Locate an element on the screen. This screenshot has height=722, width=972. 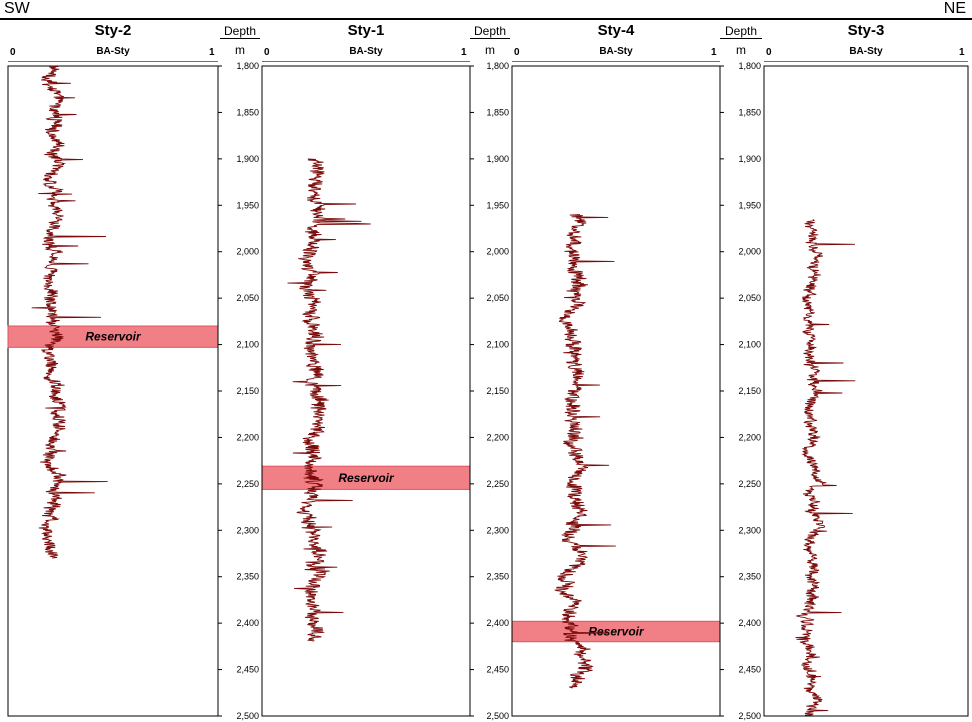
depth-tick-label-2-1: 1,850 is located at coordinates (497, 112).